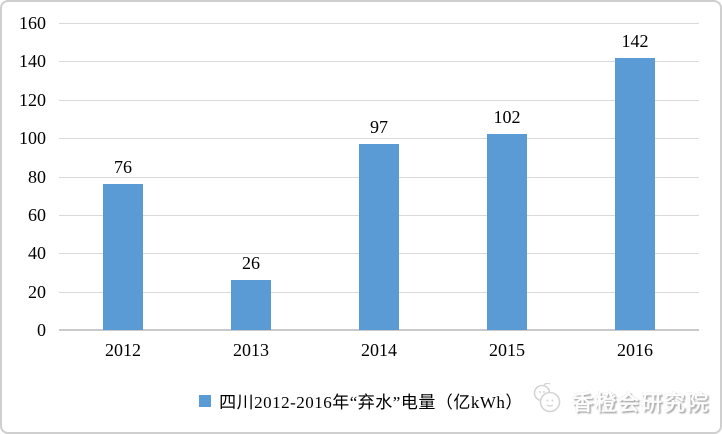 This screenshot has width=722, height=434. What do you see at coordinates (205, 400) in the screenshot?
I see `legend-swatch` at bounding box center [205, 400].